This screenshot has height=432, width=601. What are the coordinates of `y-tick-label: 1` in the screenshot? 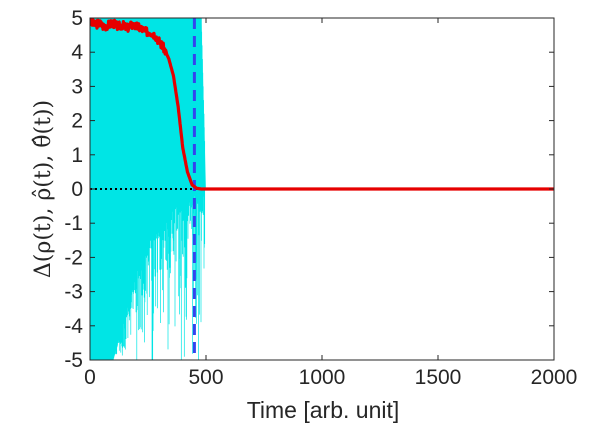 It's located at (77, 155).